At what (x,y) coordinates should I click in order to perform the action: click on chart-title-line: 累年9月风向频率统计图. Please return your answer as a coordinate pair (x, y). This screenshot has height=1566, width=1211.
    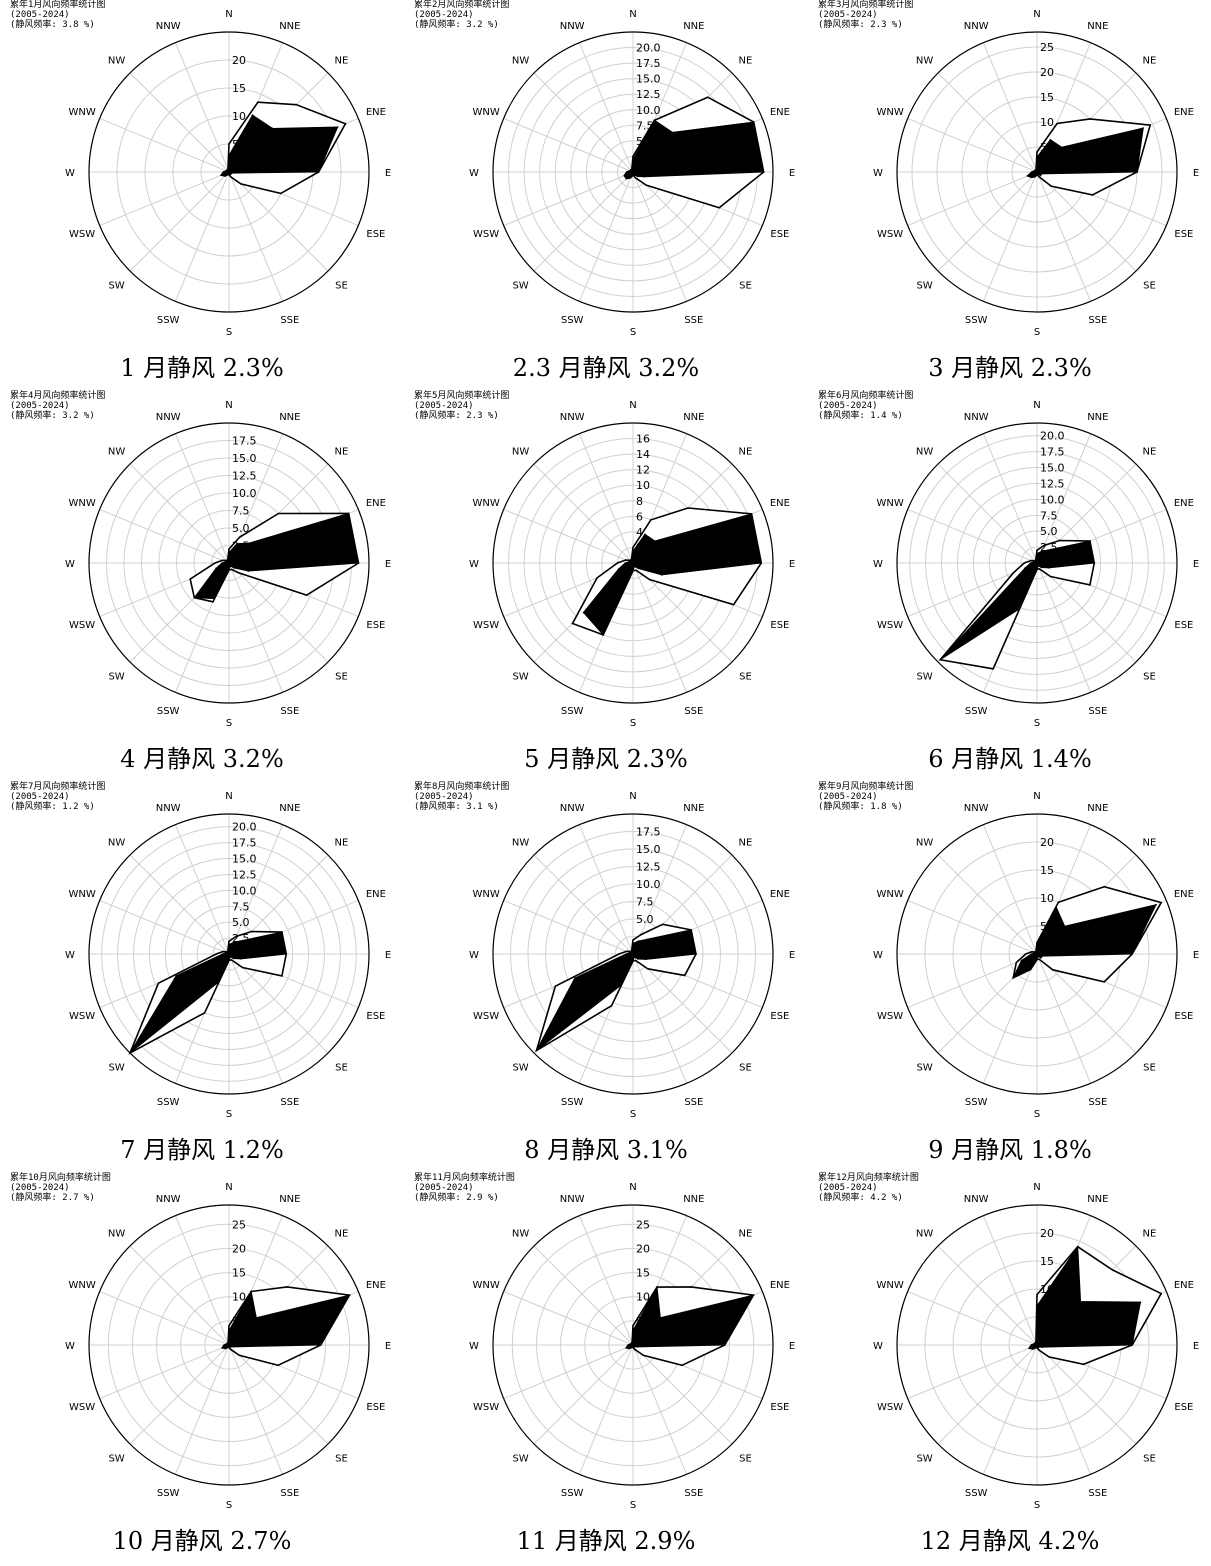
    Looking at the image, I should click on (866, 787).